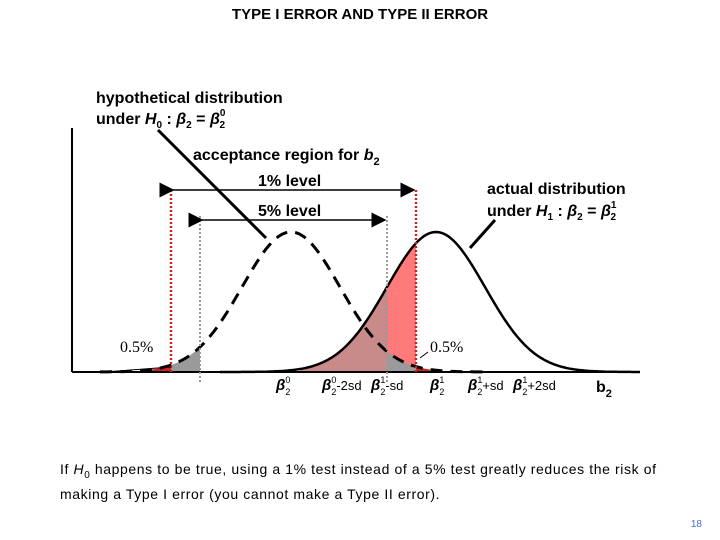  I want to click on h1-equals: =, so click(592, 211).